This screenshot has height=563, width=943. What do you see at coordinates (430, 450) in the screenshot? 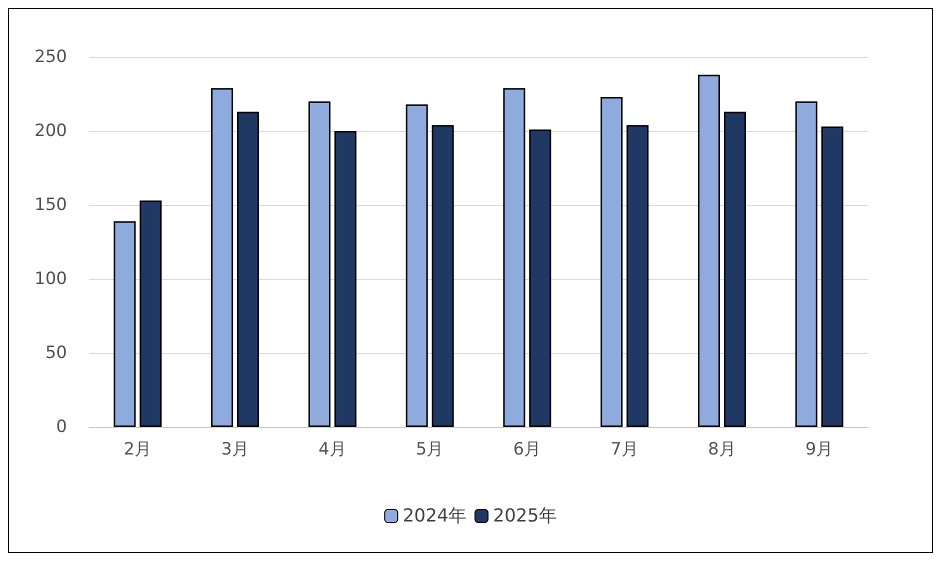
I see `x-tick-label: 5月` at bounding box center [430, 450].